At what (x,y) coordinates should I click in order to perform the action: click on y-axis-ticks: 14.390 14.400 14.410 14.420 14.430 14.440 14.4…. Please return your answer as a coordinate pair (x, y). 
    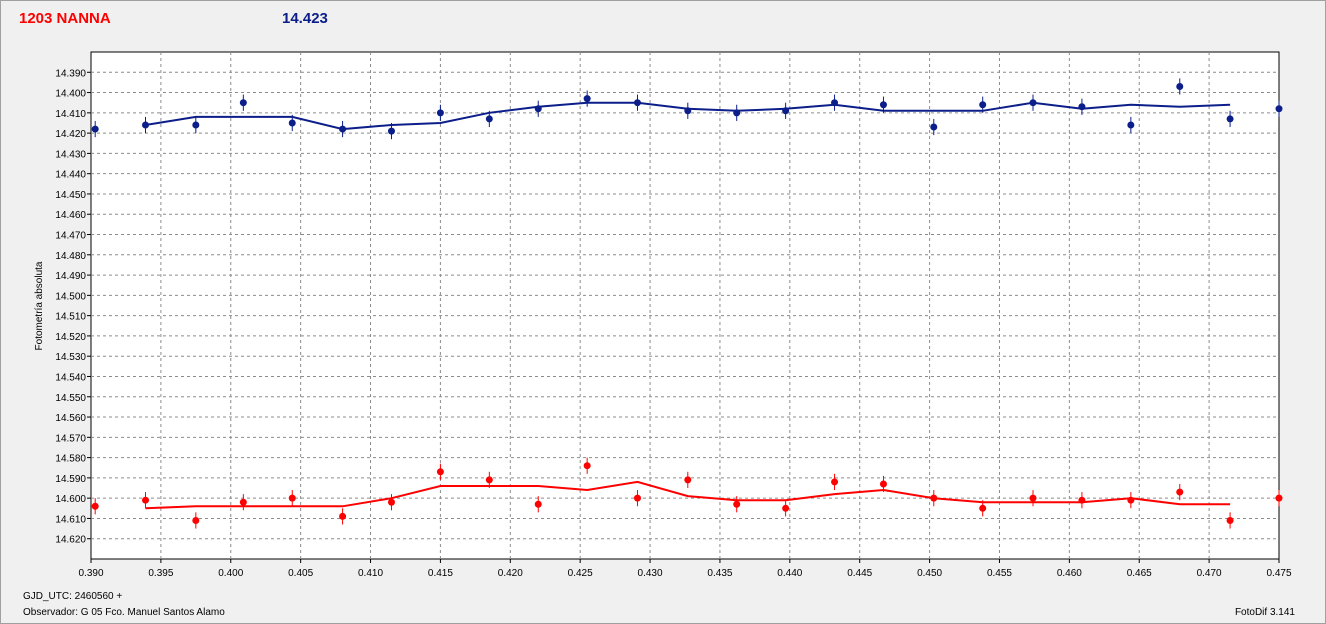
    Looking at the image, I should click on (73, 307).